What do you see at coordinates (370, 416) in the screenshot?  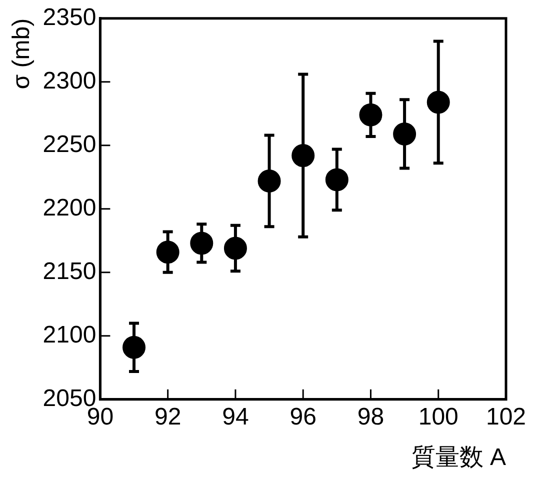 I see `x-tick-label: 98` at bounding box center [370, 416].